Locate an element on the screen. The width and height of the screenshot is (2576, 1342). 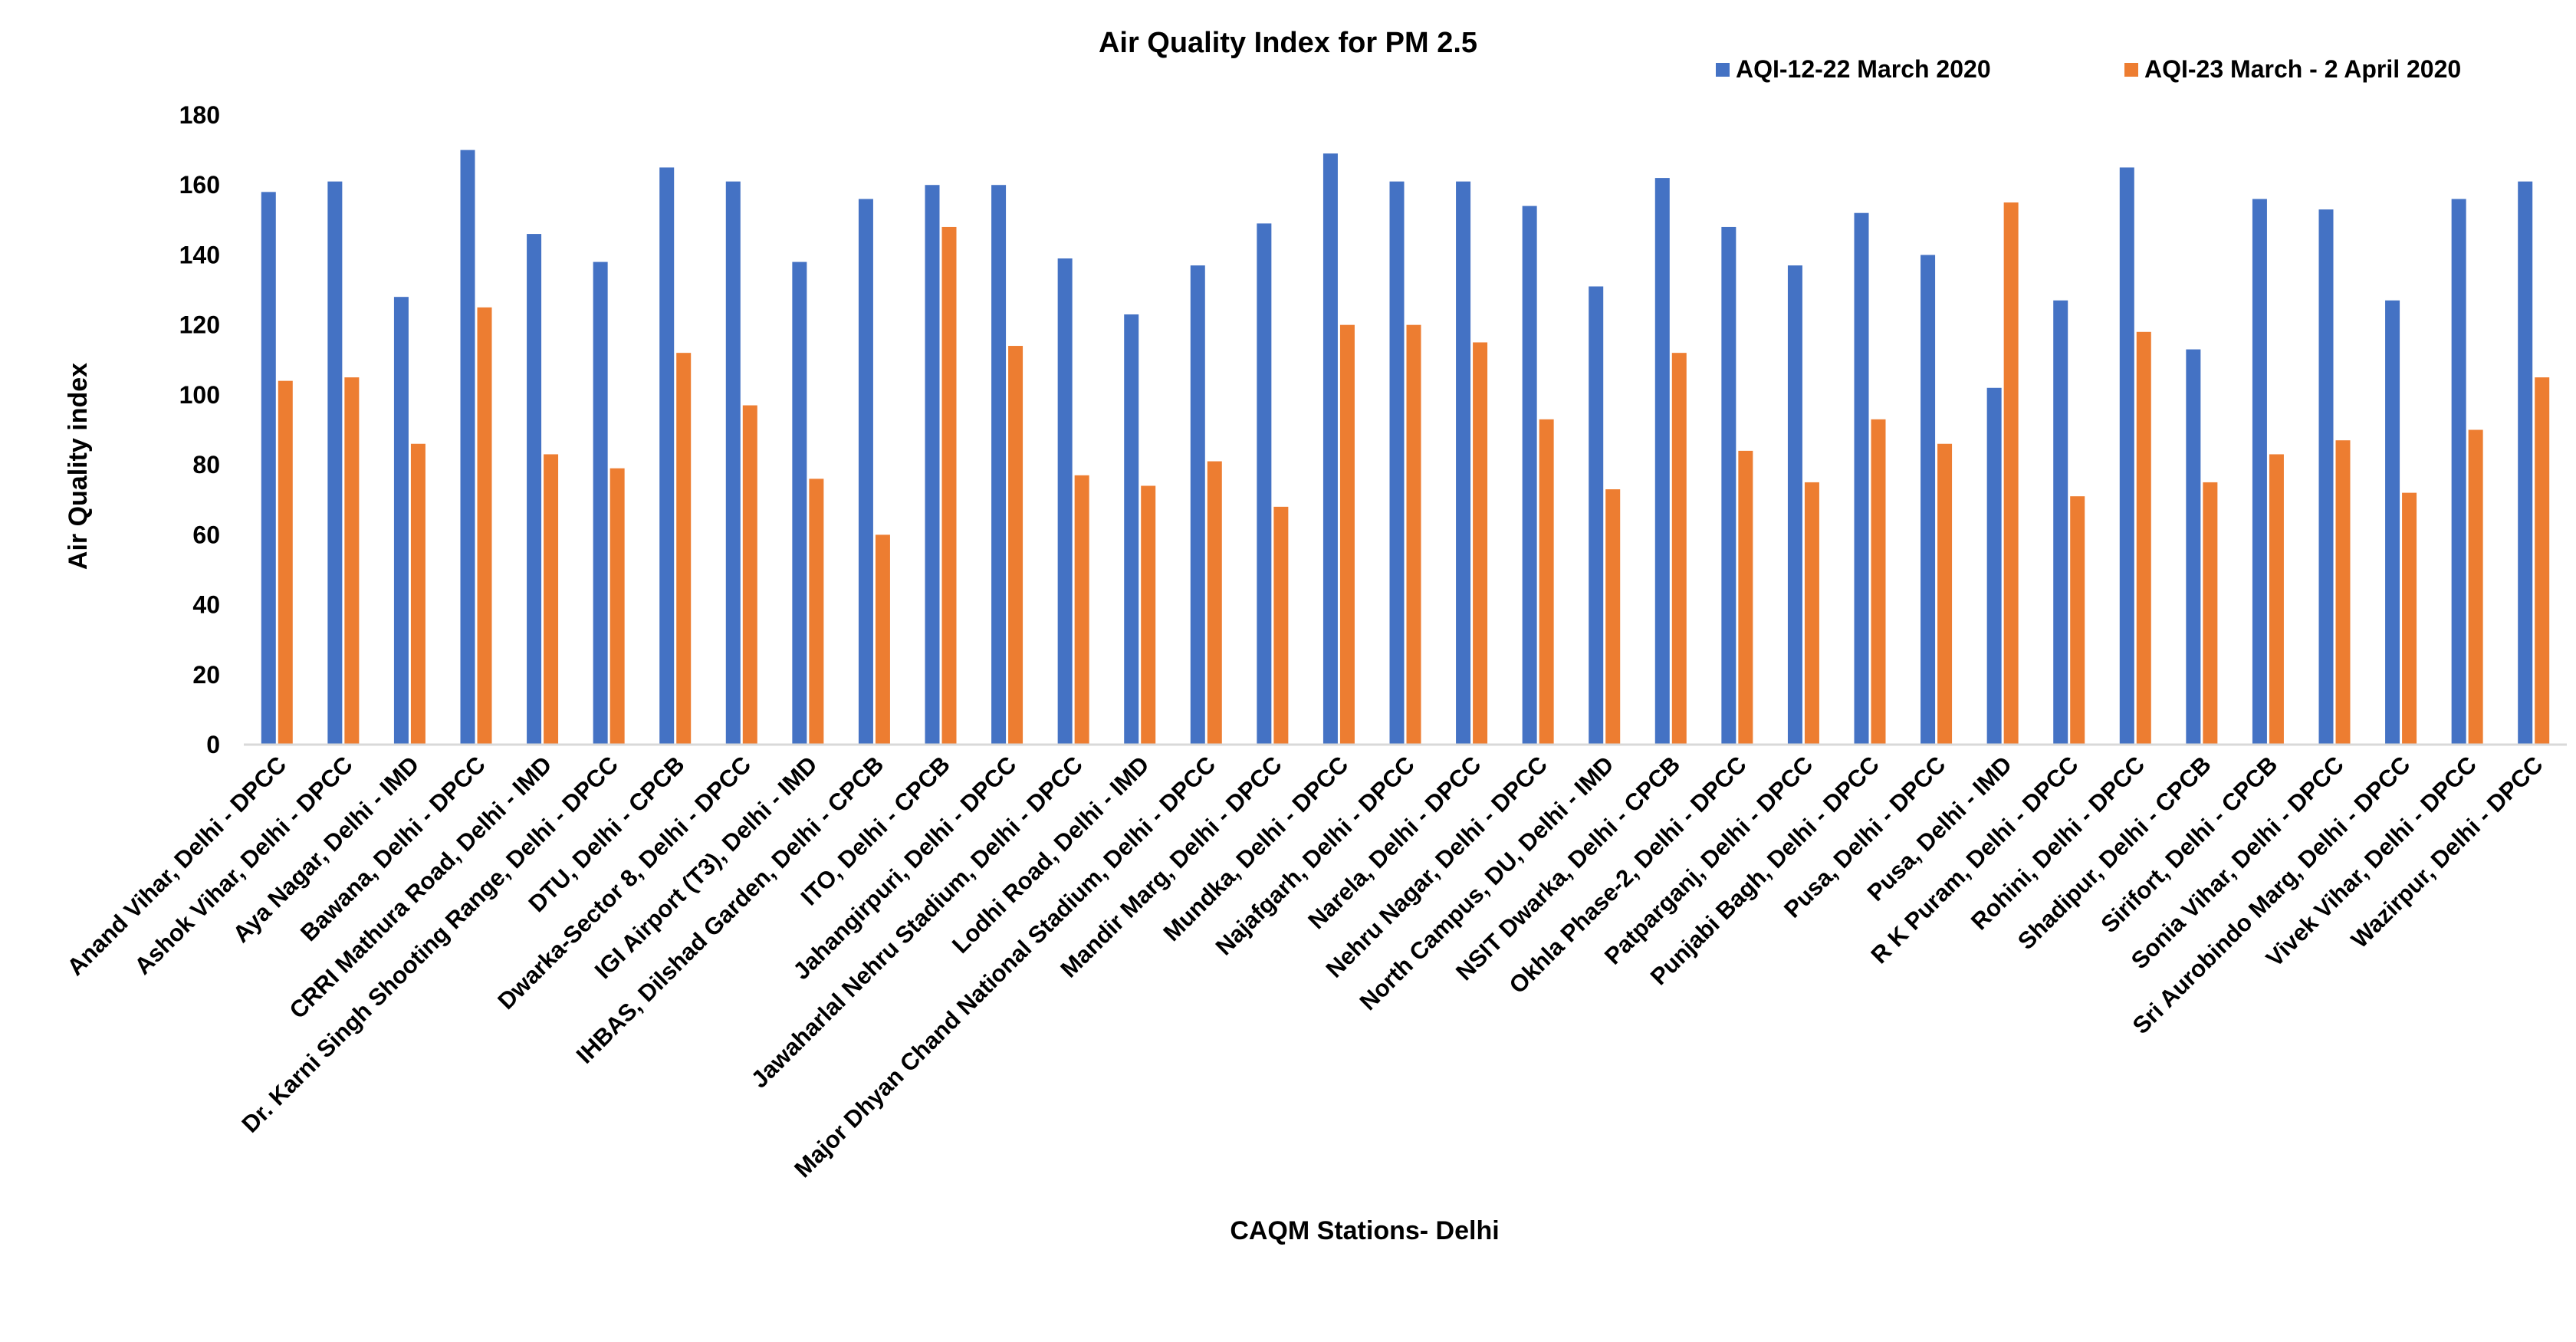
y-axis: 0 20 40 60 80 100 120 140 160 180 is located at coordinates (199, 430).